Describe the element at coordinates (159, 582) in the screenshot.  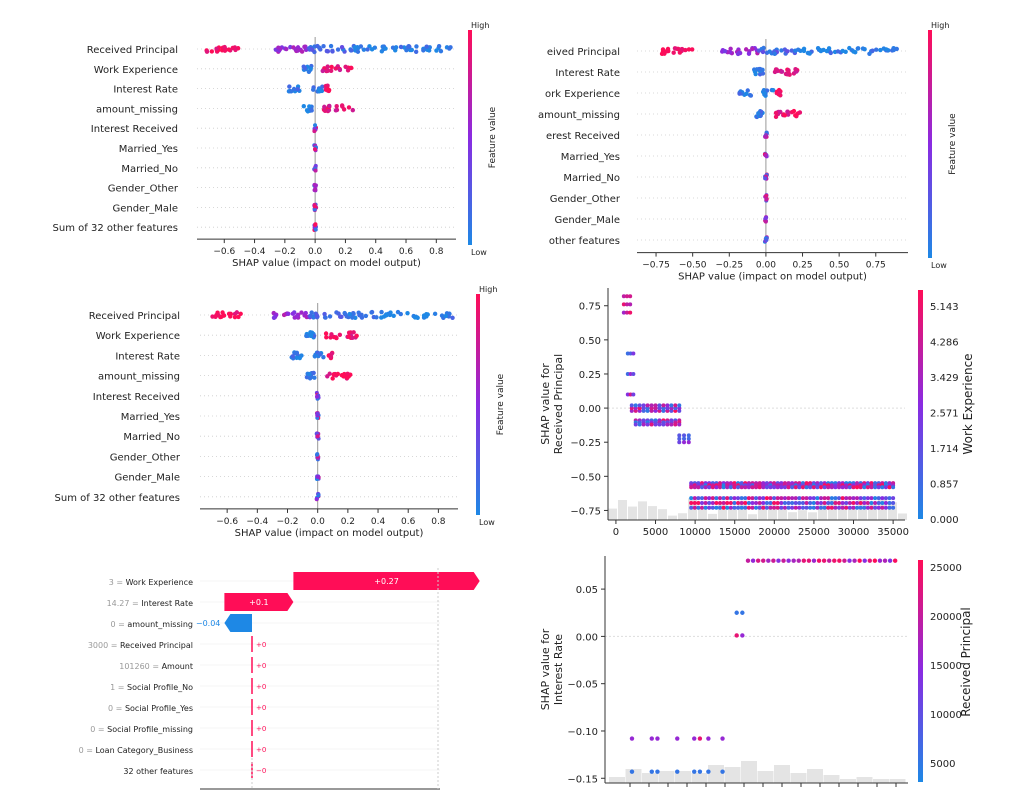
I see `feature-name: Work Experience` at that location.